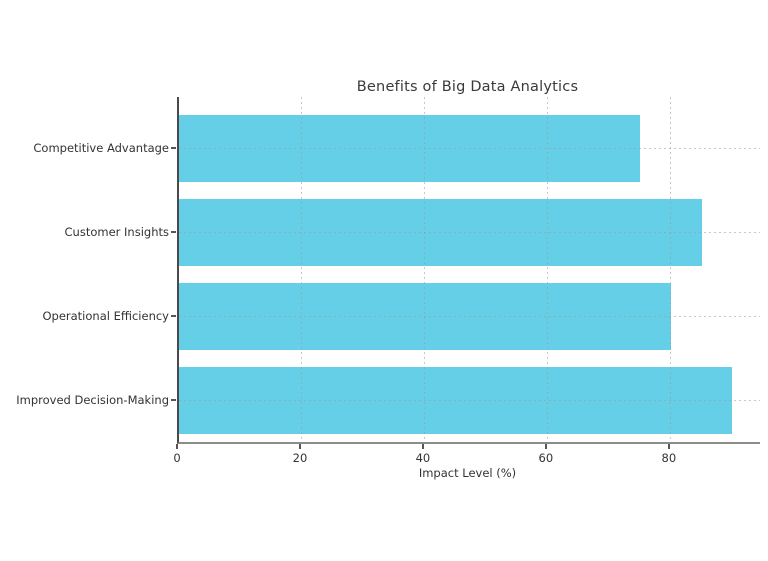 Image resolution: width=768 pixels, height=561 pixels. I want to click on chart-title: Benefits of Big Data Analytics, so click(467, 87).